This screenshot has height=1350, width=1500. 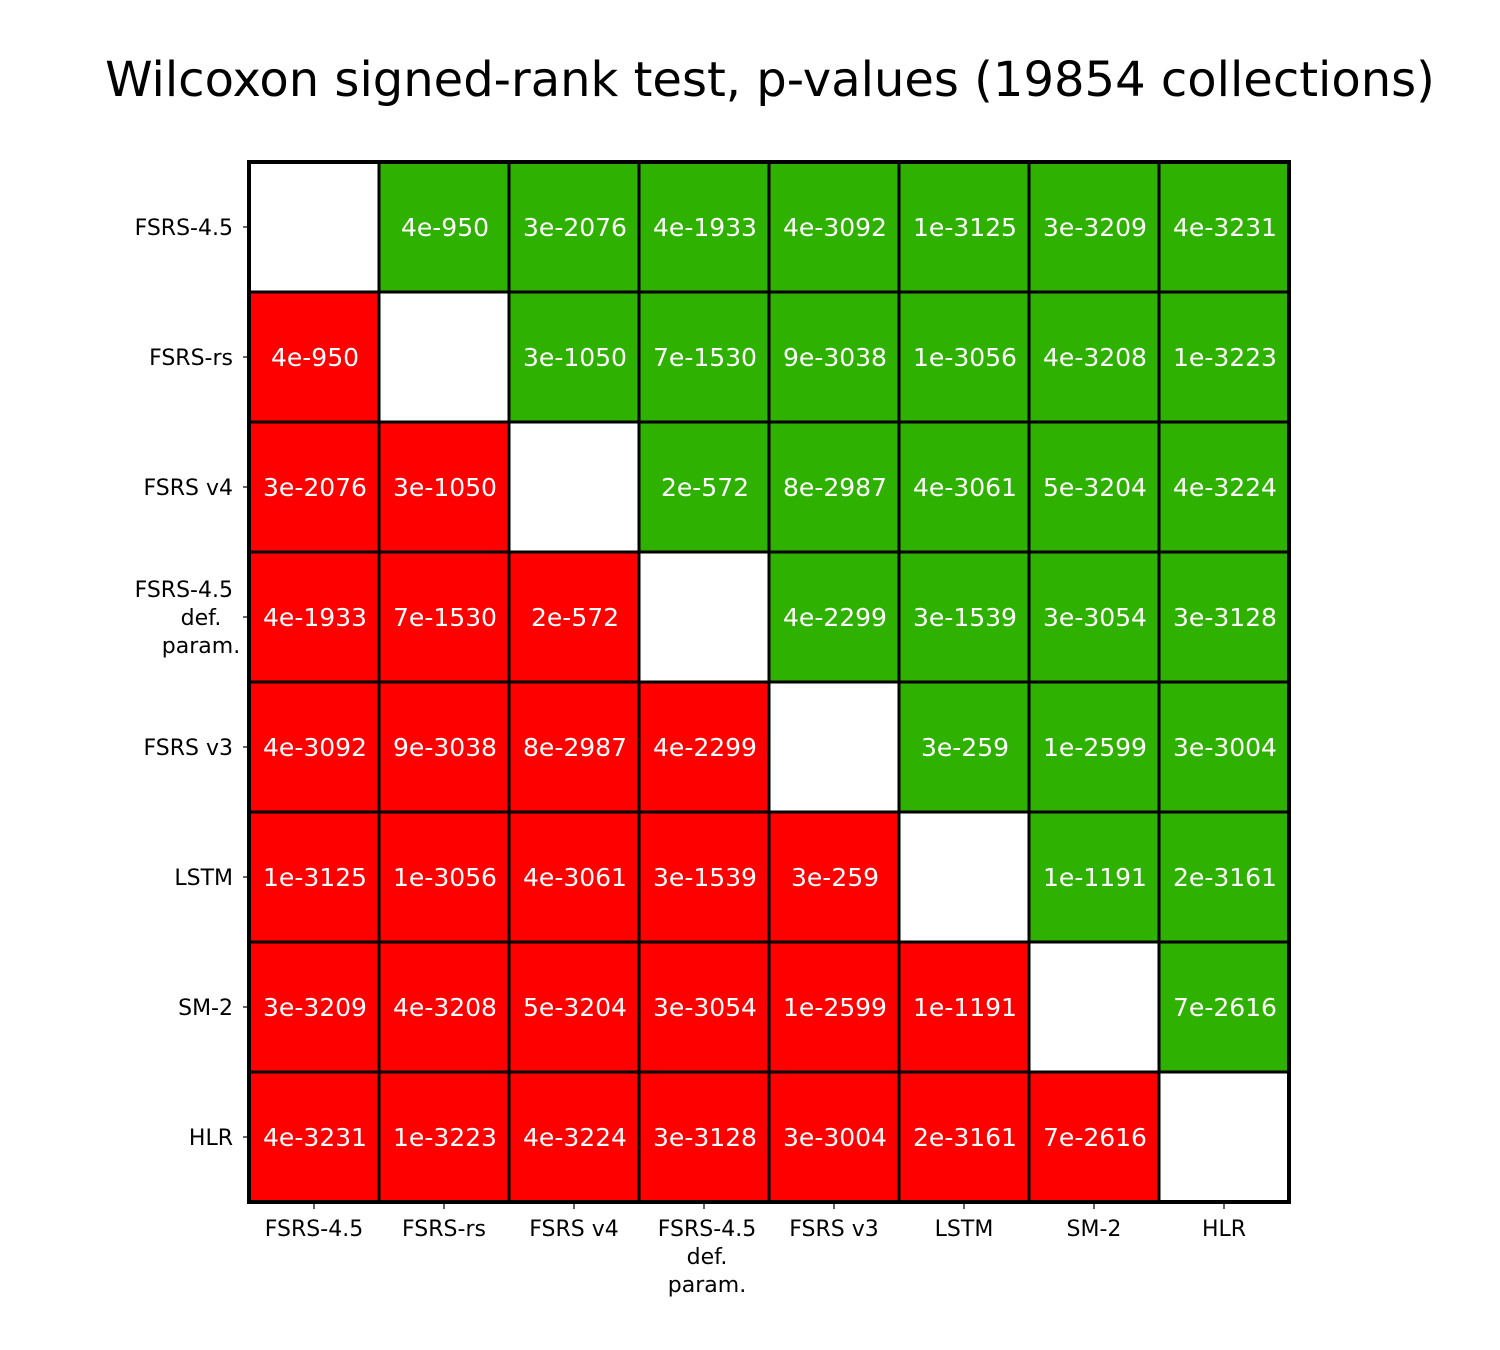 I want to click on cell-value-label: 1e-3125, so click(x=315, y=877).